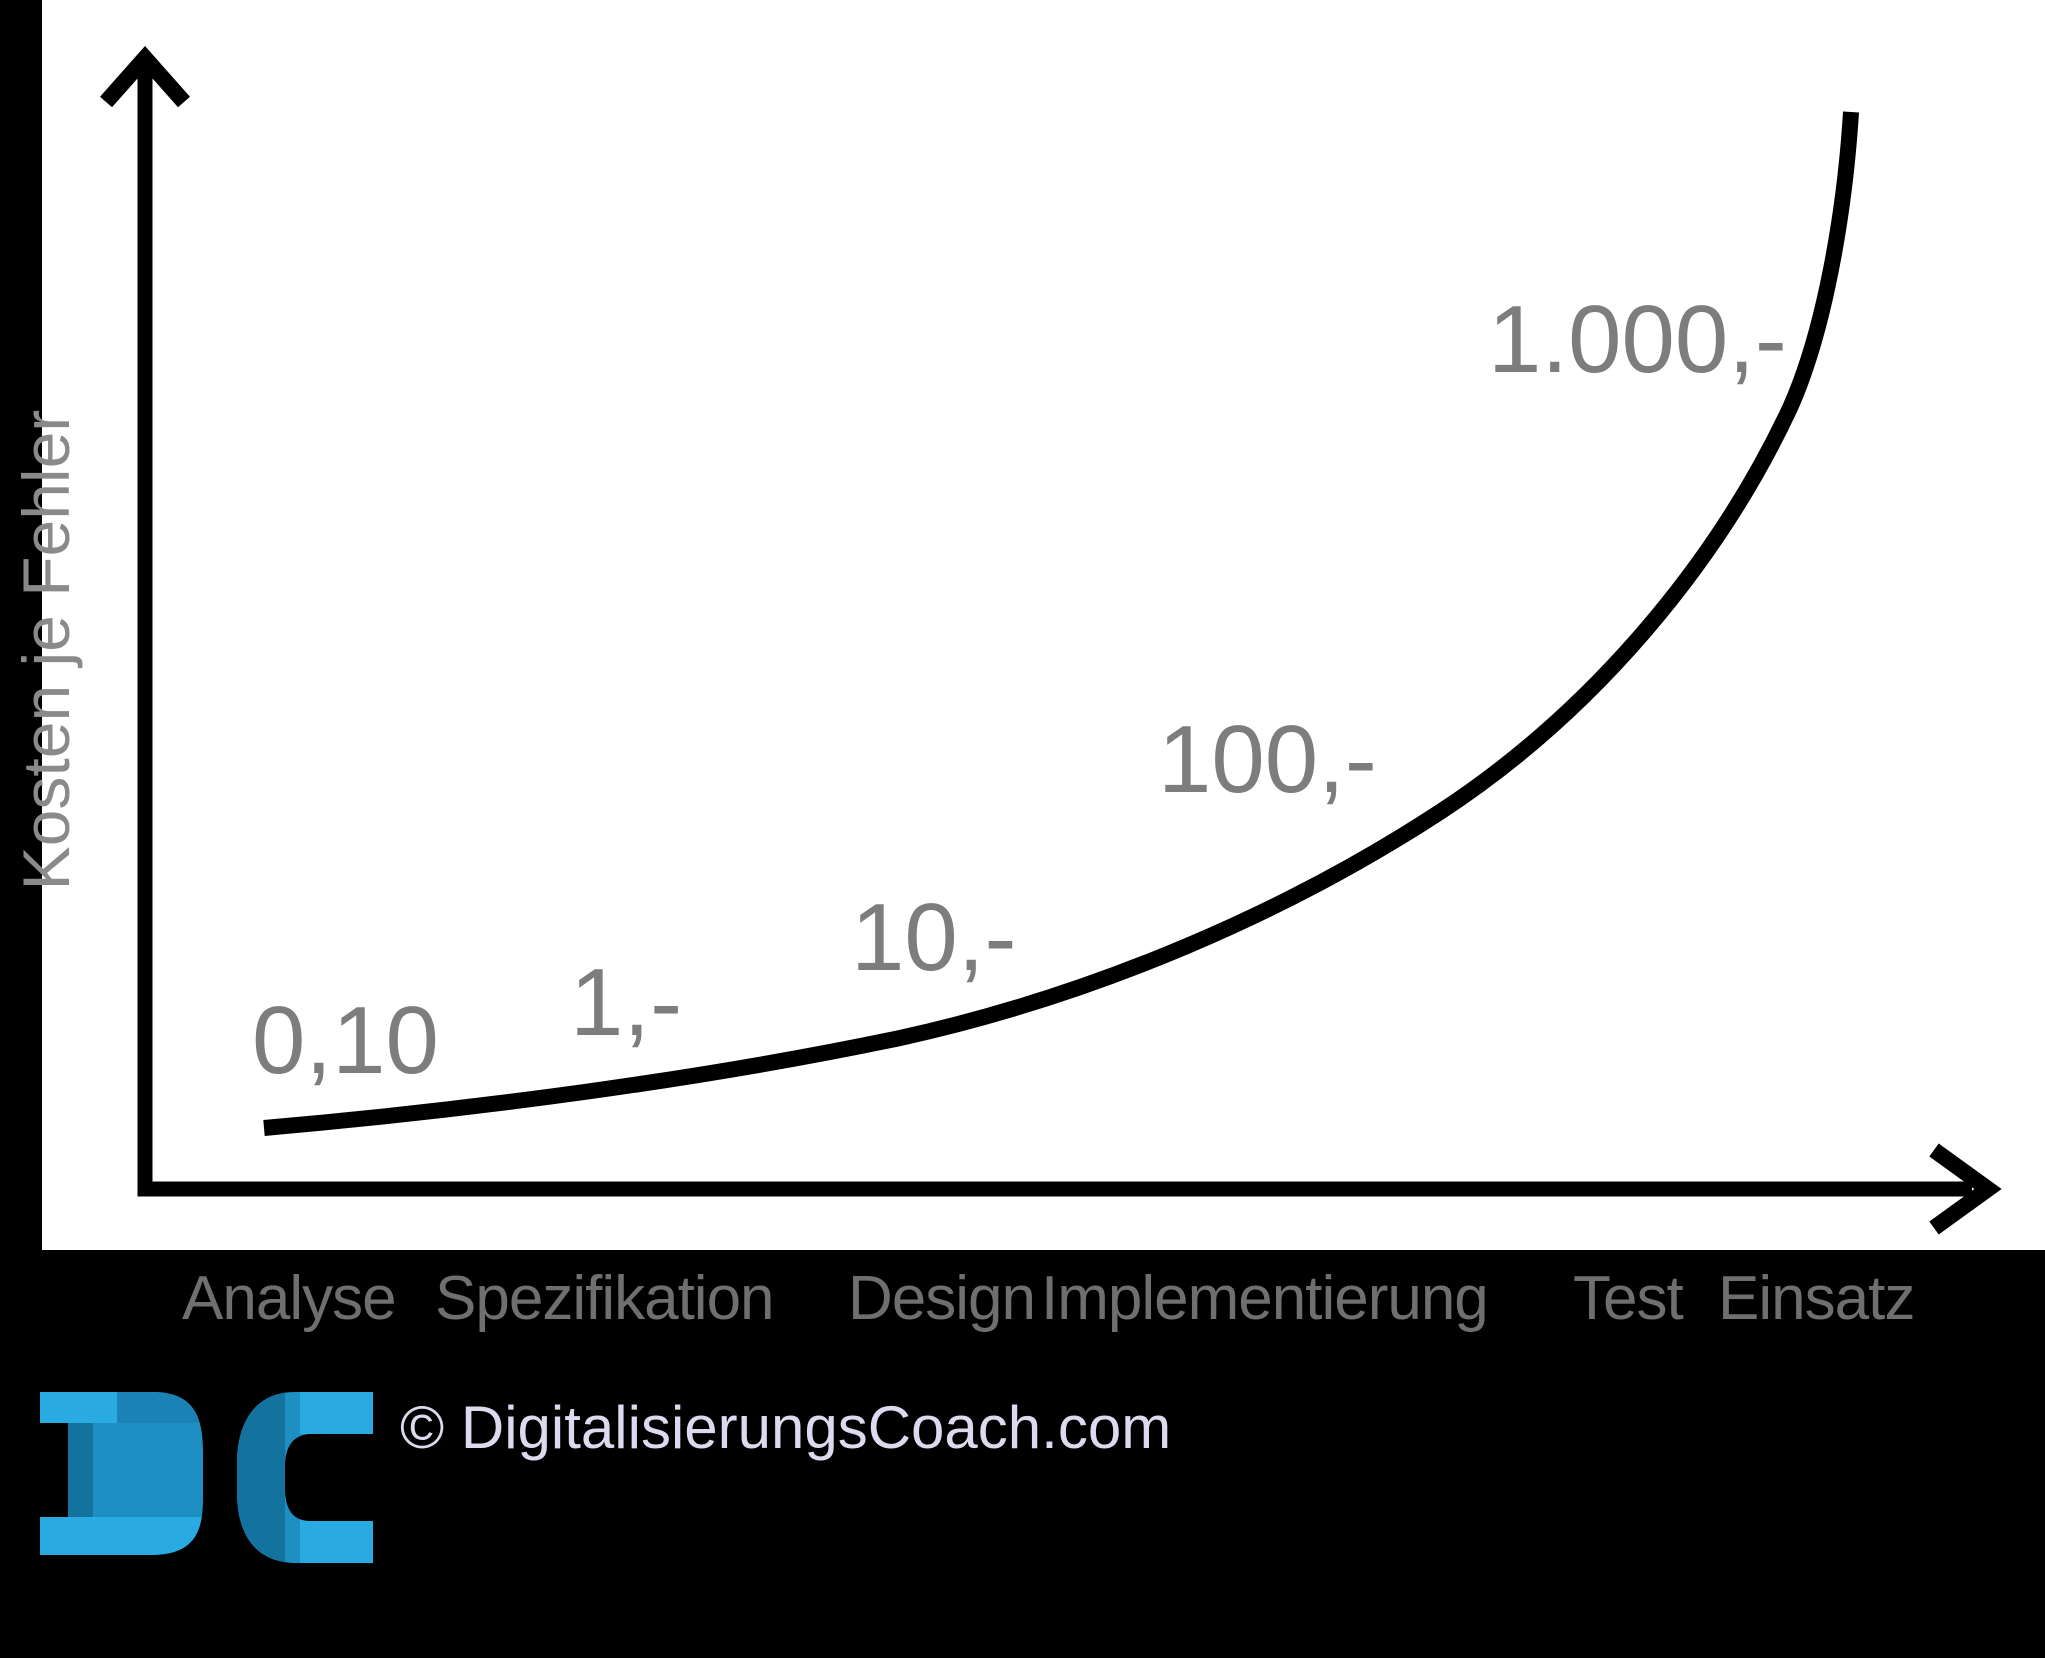 The image size is (2045, 1658). Describe the element at coordinates (1265, 1298) in the screenshot. I see `x-axis-label-implementierung: Implementierung` at that location.